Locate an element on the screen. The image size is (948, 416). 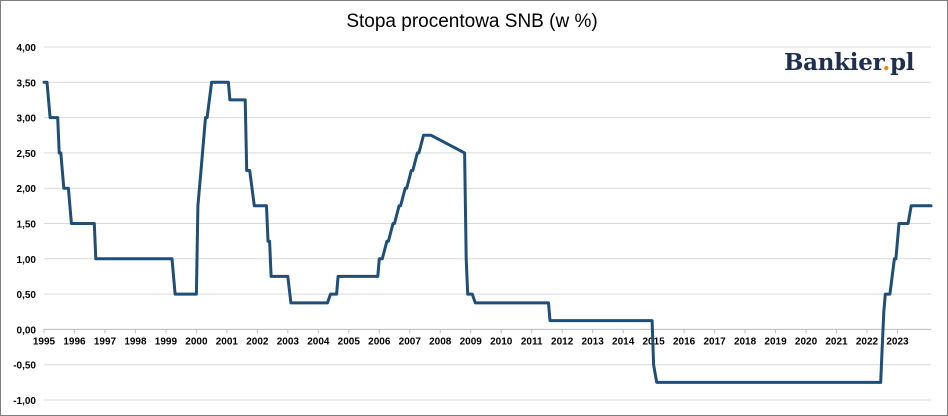
x-tick-label: 2021 is located at coordinates (836, 341).